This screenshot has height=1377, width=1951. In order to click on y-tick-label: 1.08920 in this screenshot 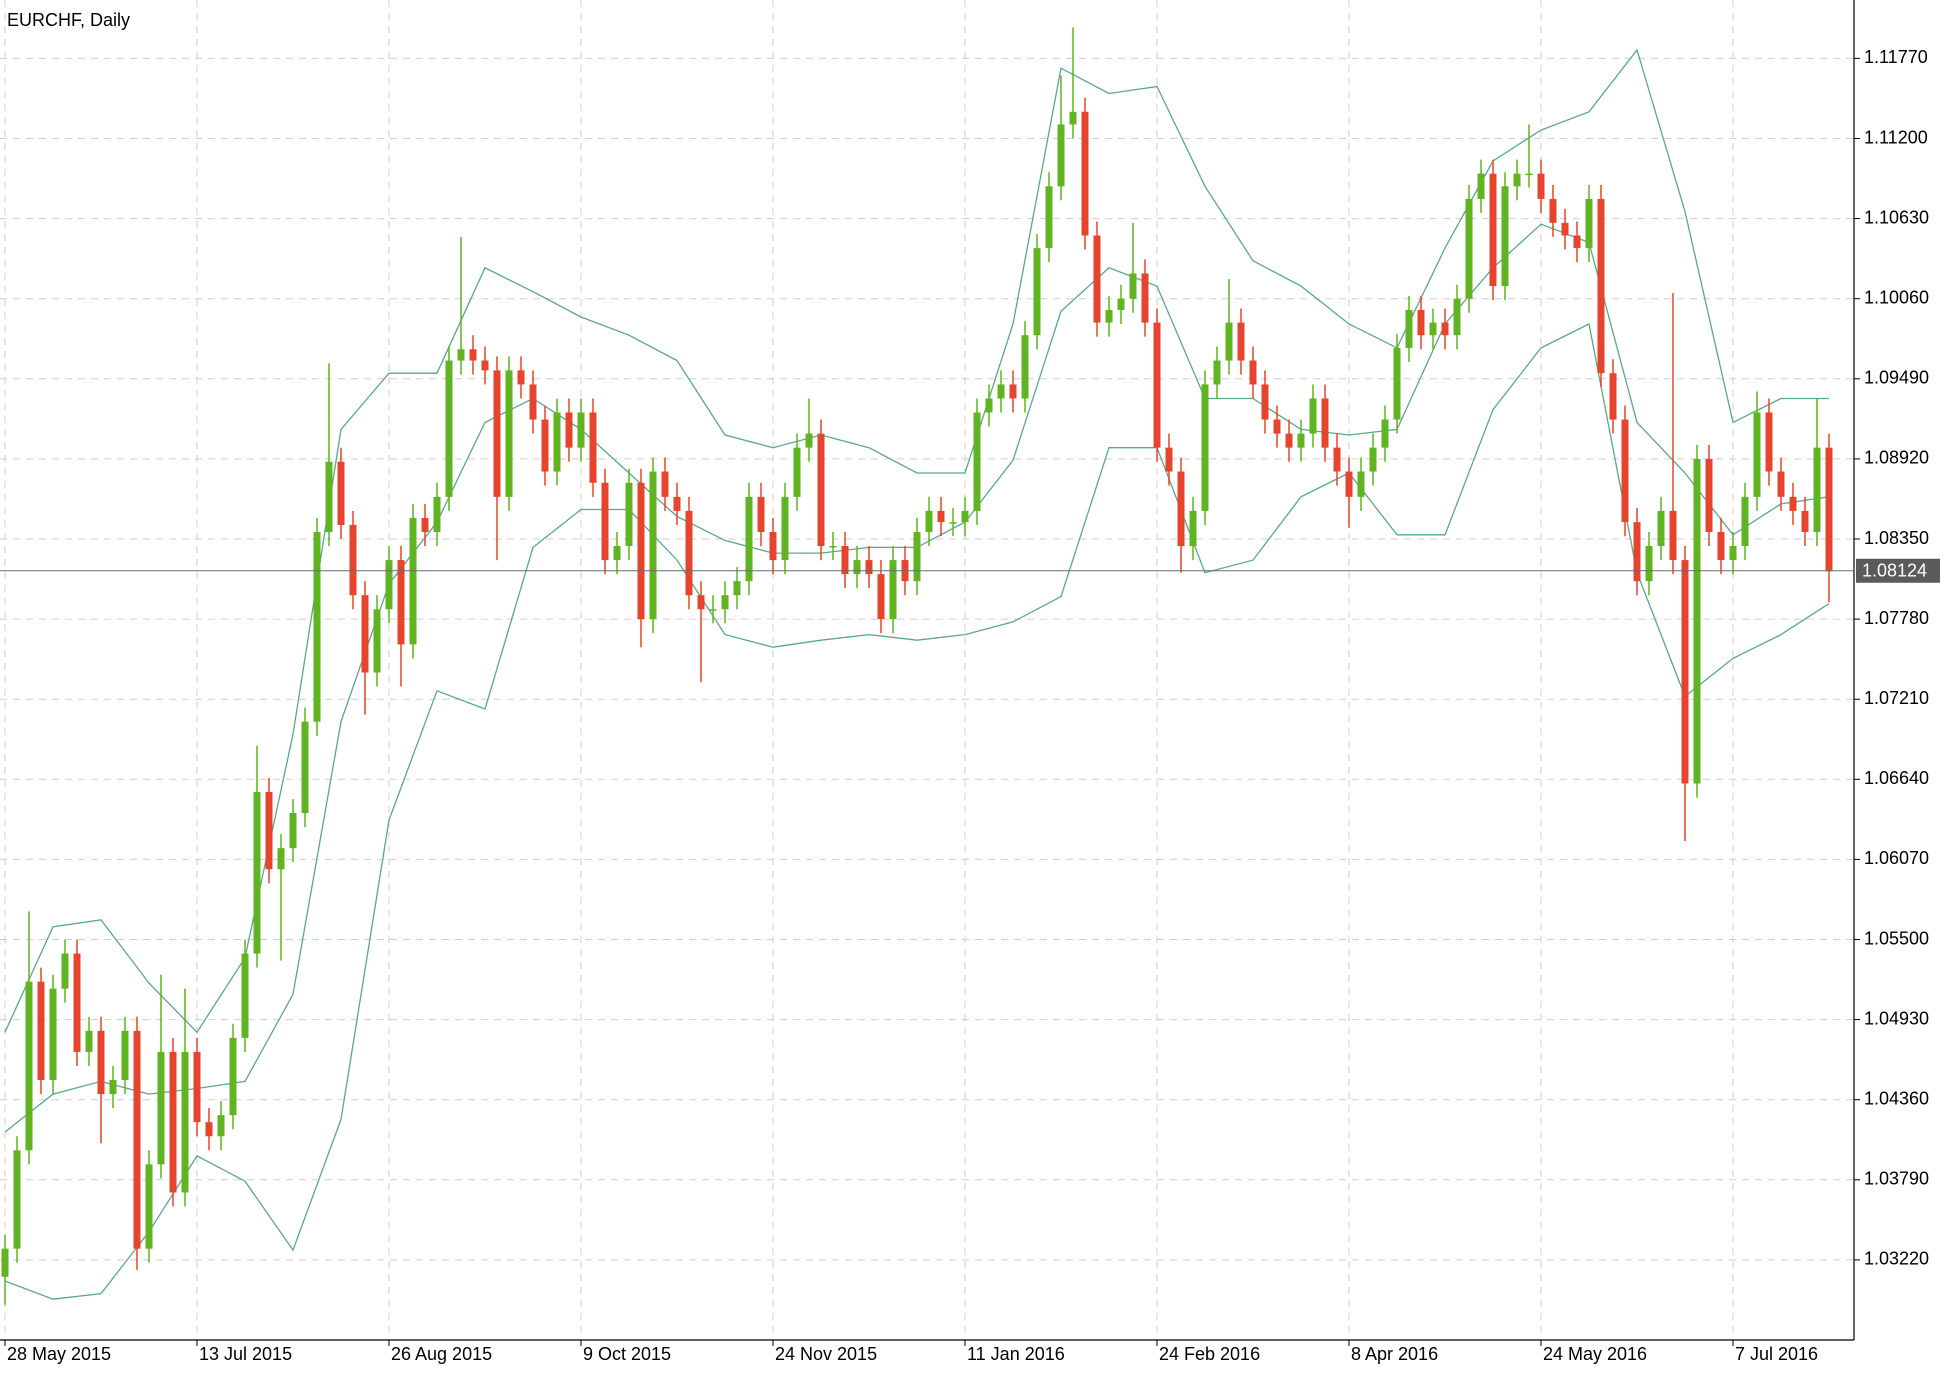, I will do `click(1896, 458)`.